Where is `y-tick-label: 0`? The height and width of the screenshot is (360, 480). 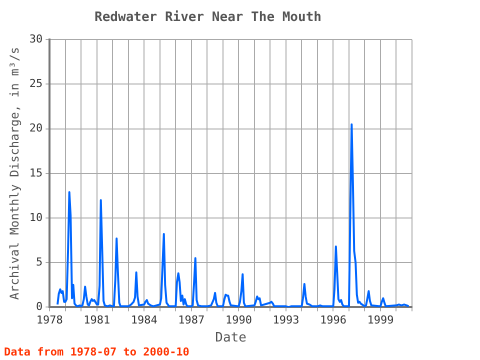
y-tick-label: 0 is located at coordinates (39, 307).